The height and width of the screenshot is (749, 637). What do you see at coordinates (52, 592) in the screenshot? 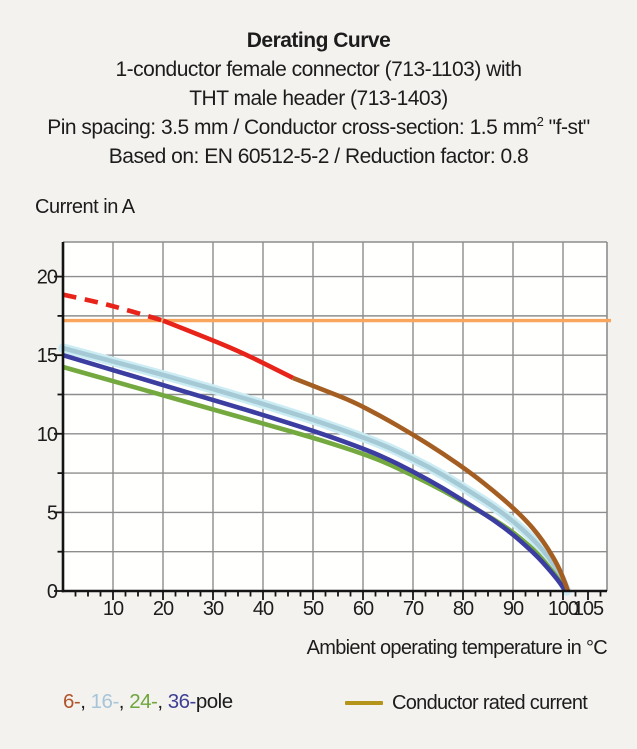
I see `y-tick-label-0: 0` at bounding box center [52, 592].